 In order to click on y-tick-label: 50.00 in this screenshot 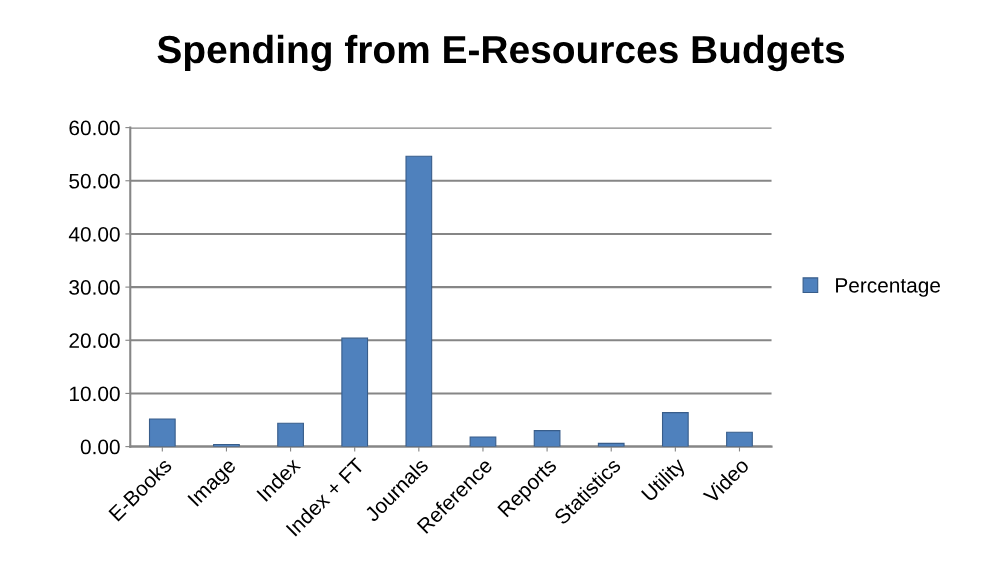, I will do `click(94, 181)`.